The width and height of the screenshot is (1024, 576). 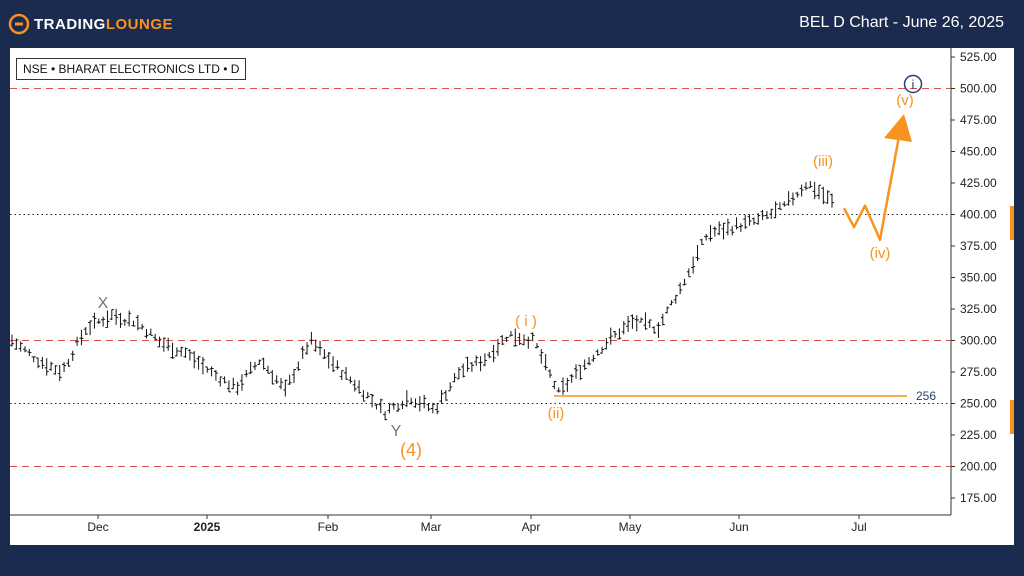 I want to click on x-tick-label: May, so click(x=630, y=527).